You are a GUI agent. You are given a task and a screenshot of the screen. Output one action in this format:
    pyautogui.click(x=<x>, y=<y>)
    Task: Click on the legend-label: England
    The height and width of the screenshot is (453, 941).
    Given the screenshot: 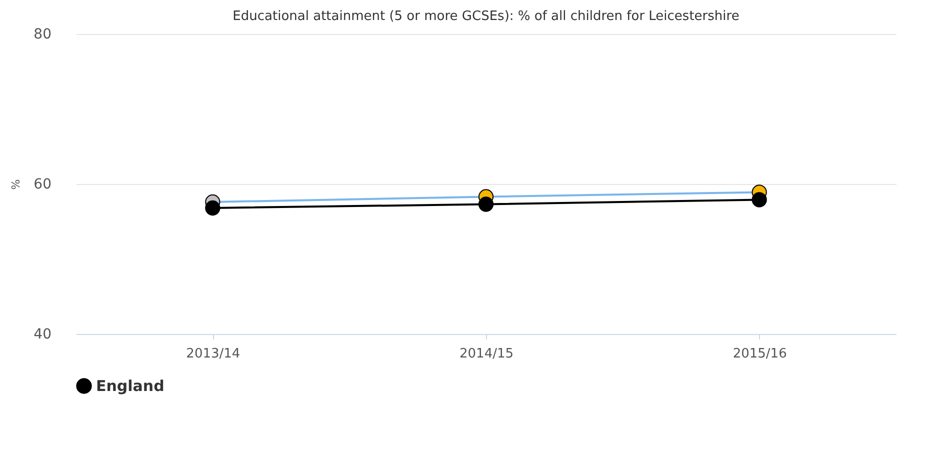 What is the action you would take?
    pyautogui.click(x=130, y=386)
    